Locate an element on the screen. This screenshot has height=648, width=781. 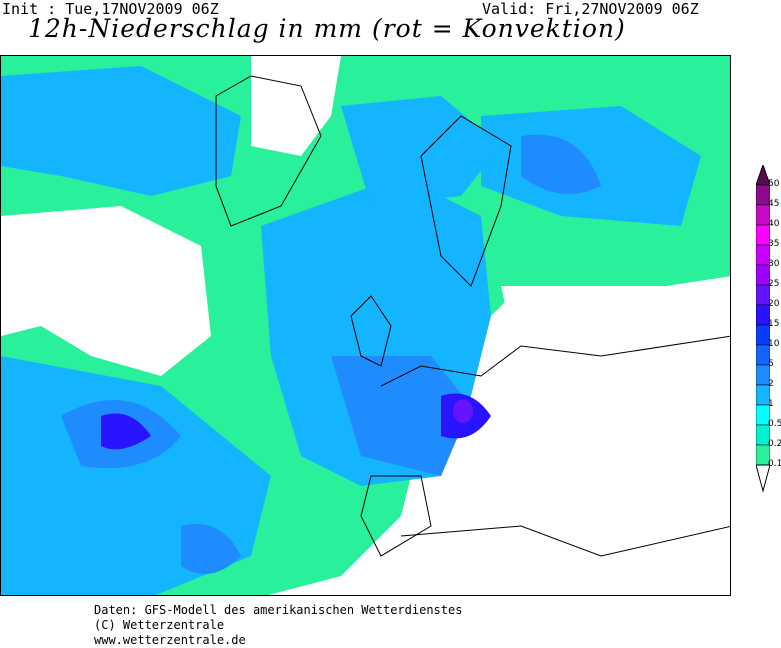
init-time: Init : Tue,17NOV2009 06Z is located at coordinates (110, 9).